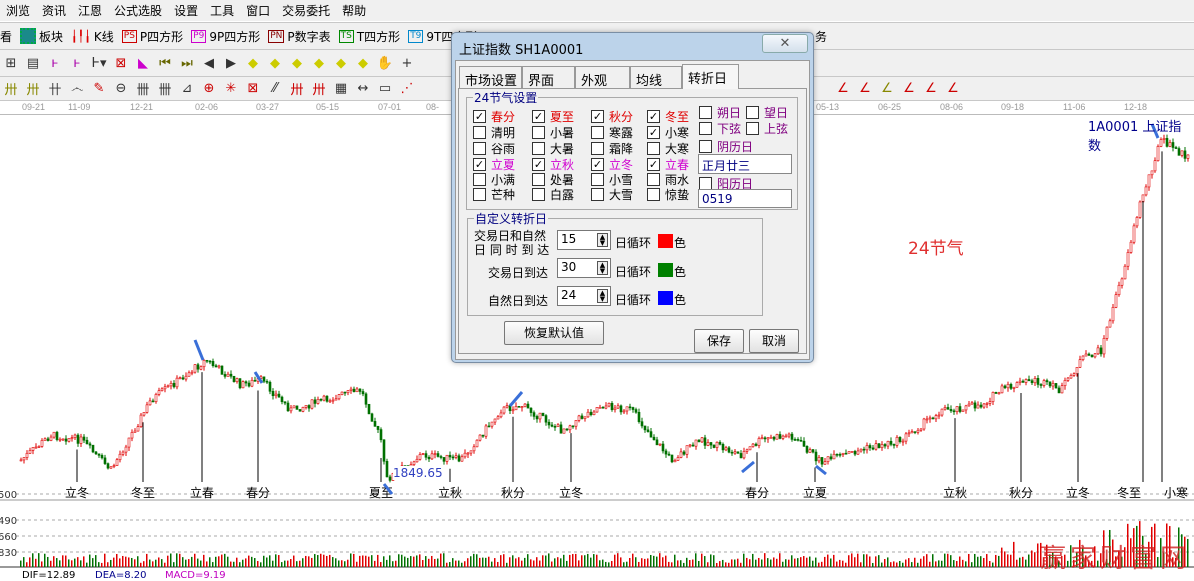  I want to click on checkbox-solar-term: ✓ 夏至, so click(553, 116).